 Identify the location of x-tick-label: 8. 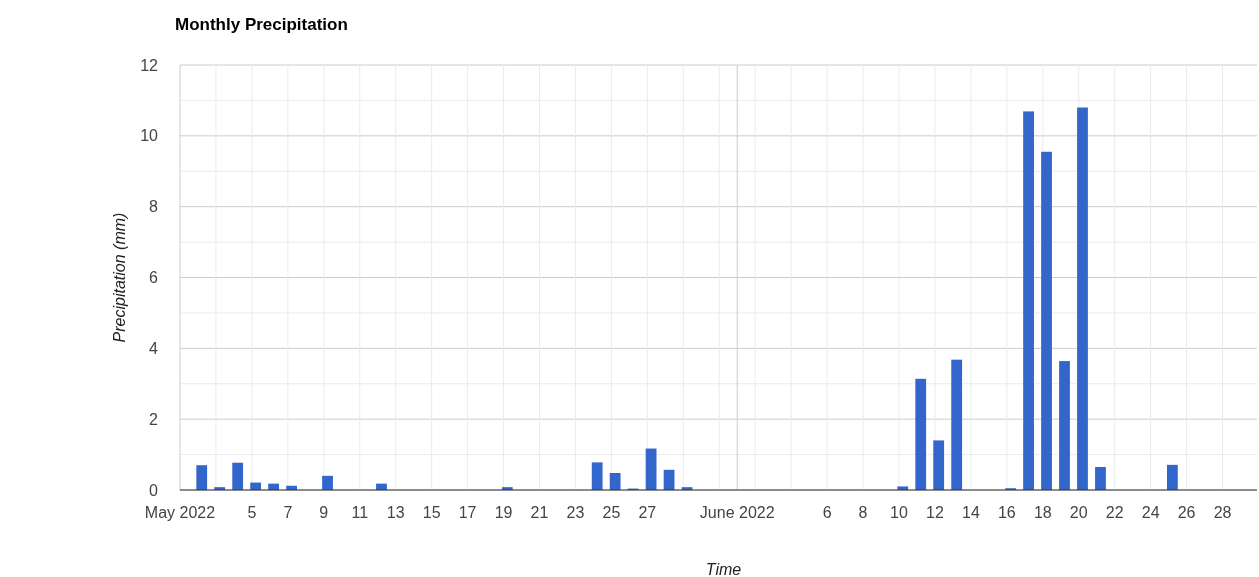
(863, 512).